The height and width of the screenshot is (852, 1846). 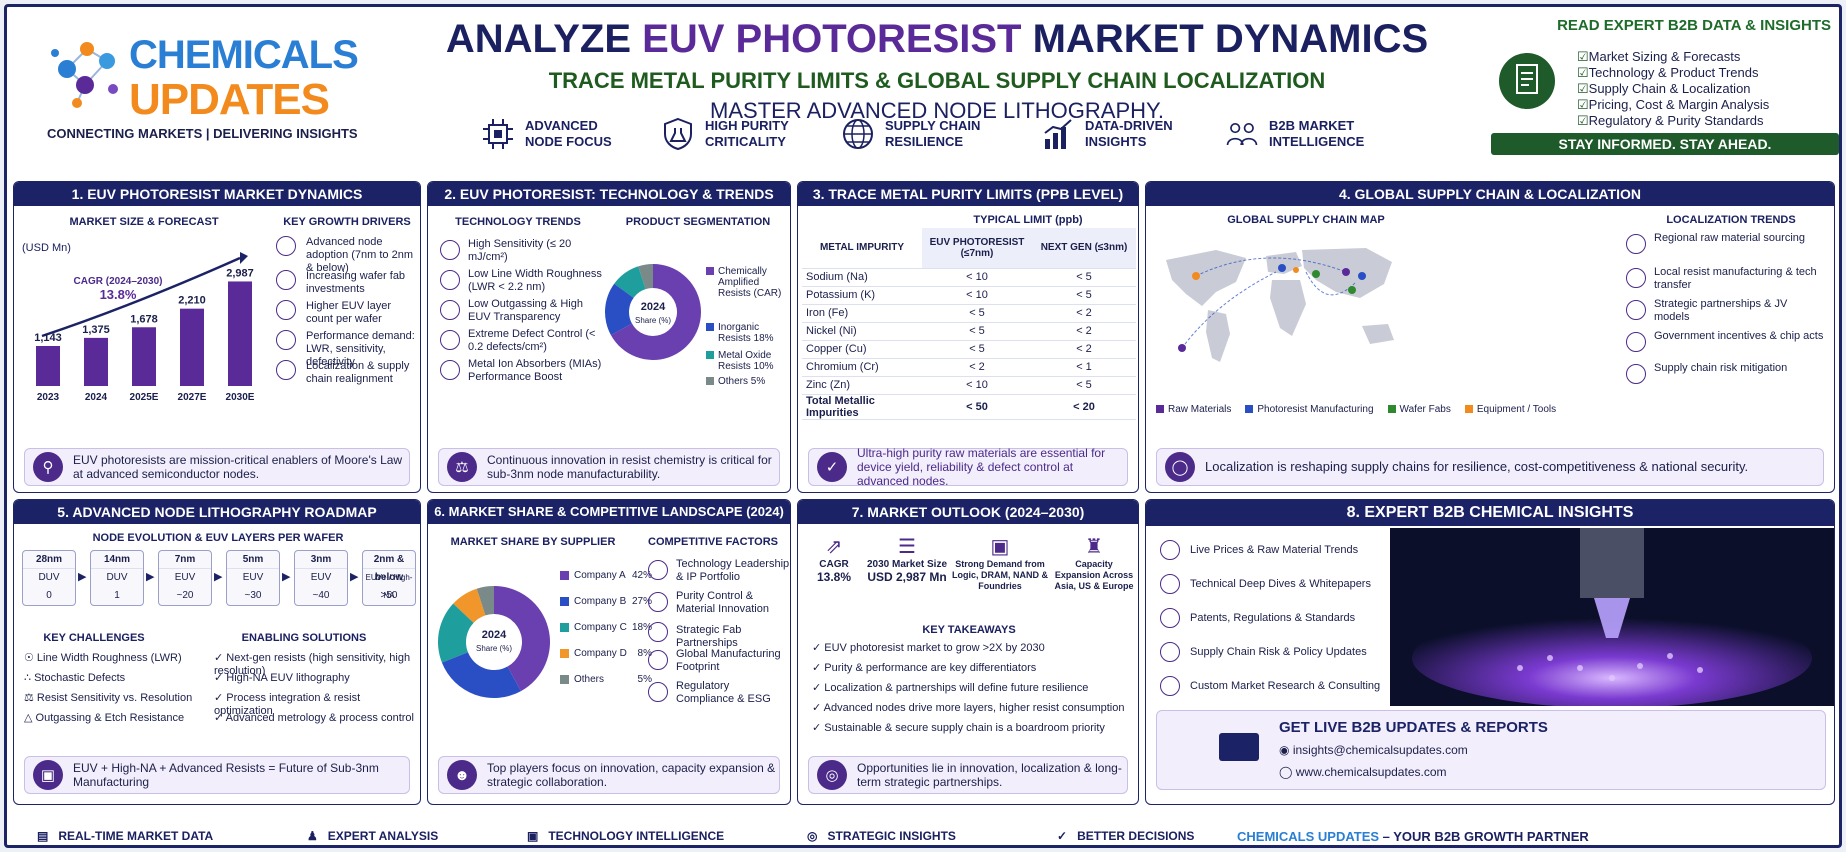 What do you see at coordinates (977, 295) in the screenshot?
I see `table-cell: < 10` at bounding box center [977, 295].